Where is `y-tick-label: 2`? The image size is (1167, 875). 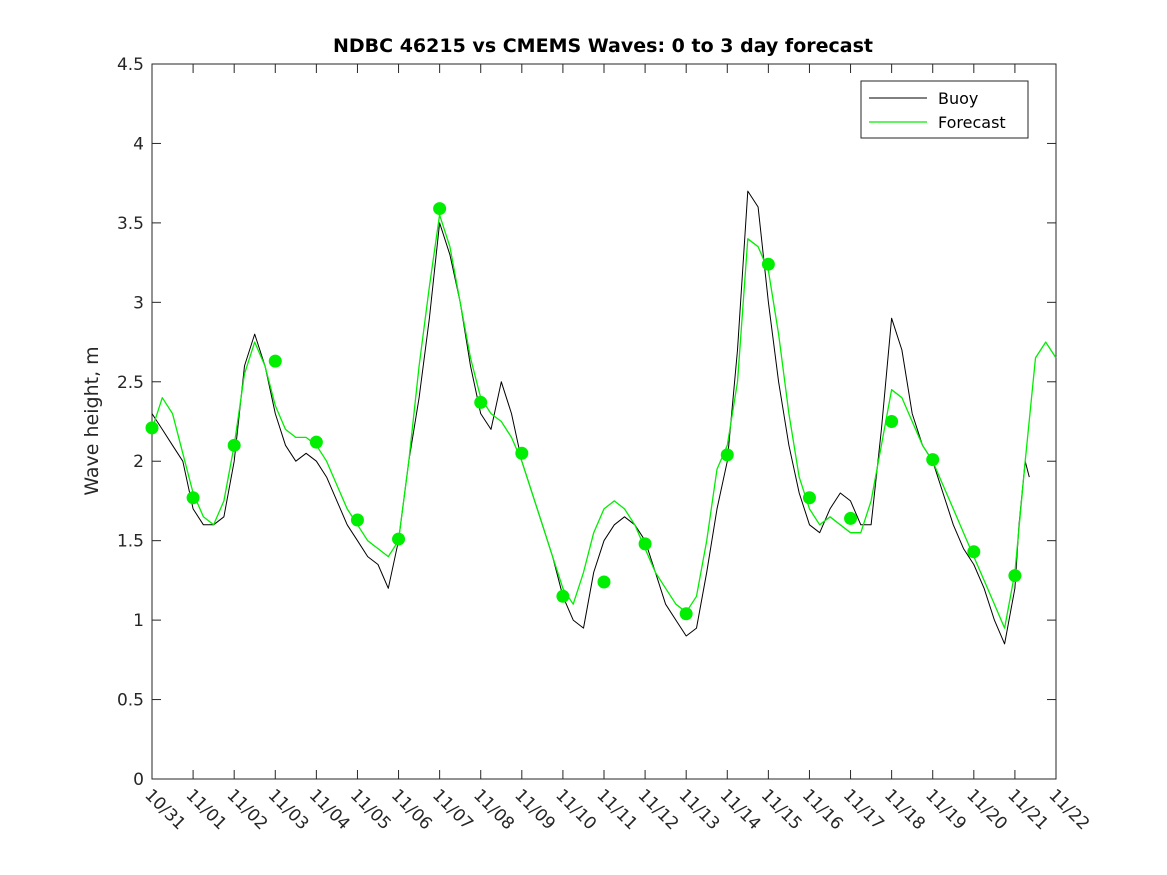 y-tick-label: 2 is located at coordinates (138, 462).